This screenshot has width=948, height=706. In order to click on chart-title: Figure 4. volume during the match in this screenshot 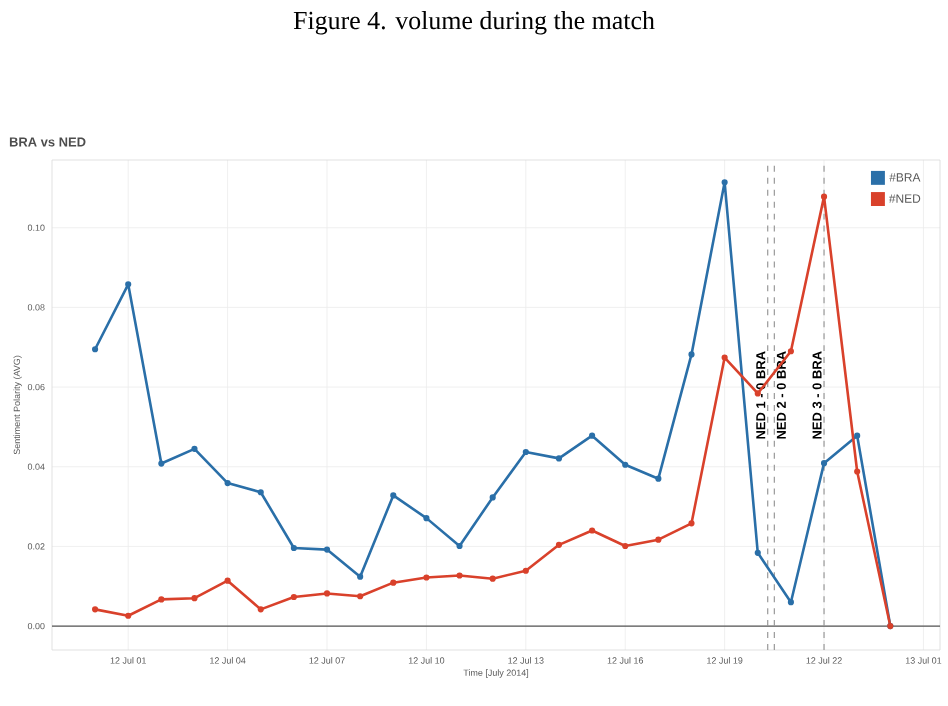, I will do `click(474, 23)`.